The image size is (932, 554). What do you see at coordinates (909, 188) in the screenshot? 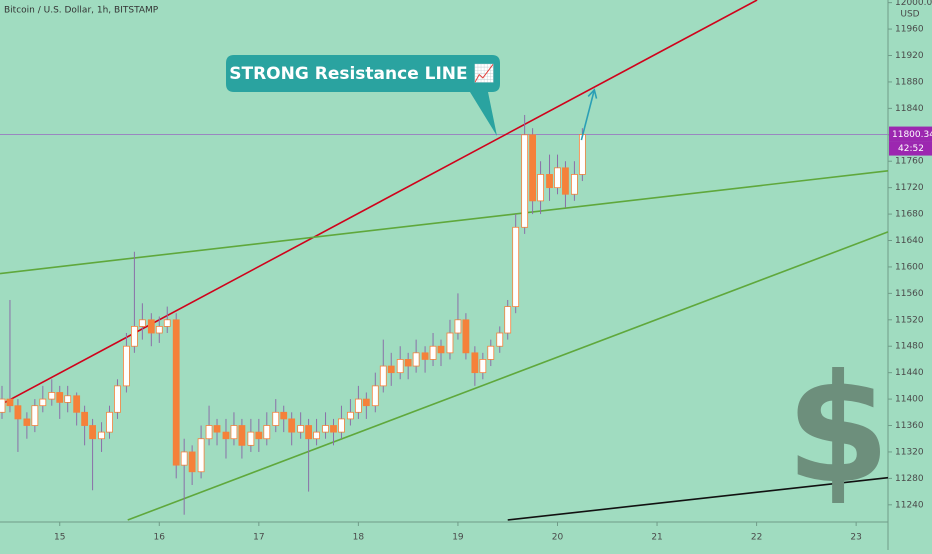
I see `y-tick-label: 11720` at bounding box center [909, 188].